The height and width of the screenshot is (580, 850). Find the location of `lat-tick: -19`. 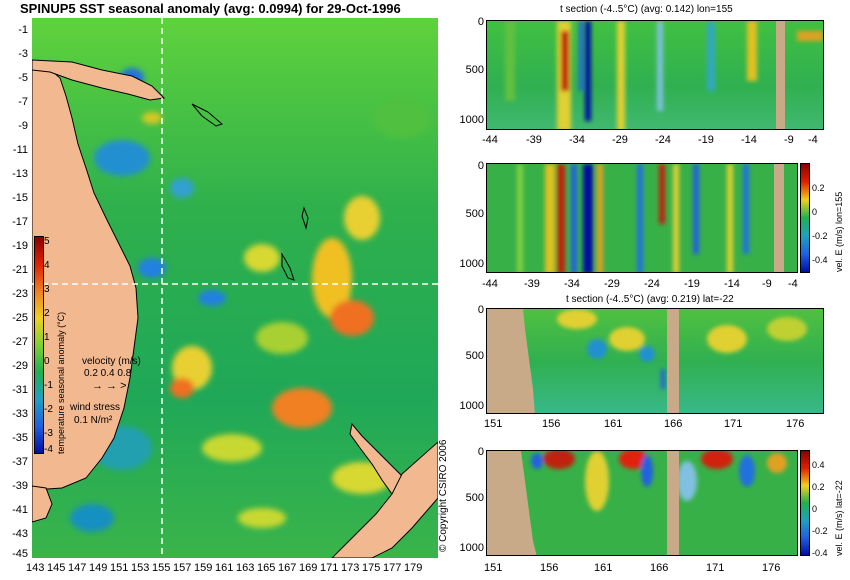

lat-tick: -19 is located at coordinates (20, 246).